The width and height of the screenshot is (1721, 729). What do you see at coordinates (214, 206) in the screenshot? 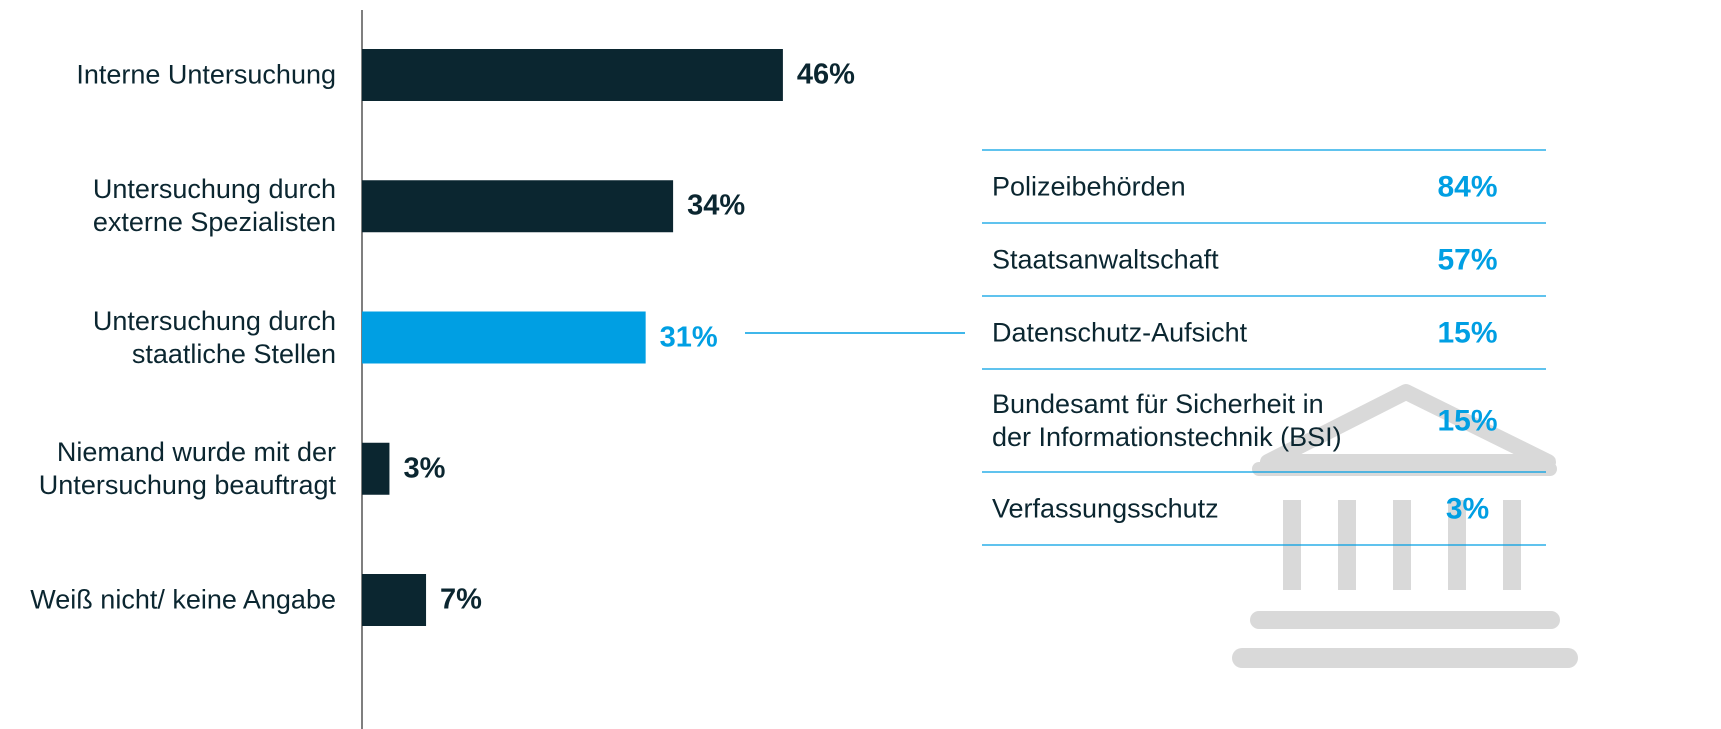
I see `category-label: Untersuchung durch externe Spezialisten` at bounding box center [214, 206].